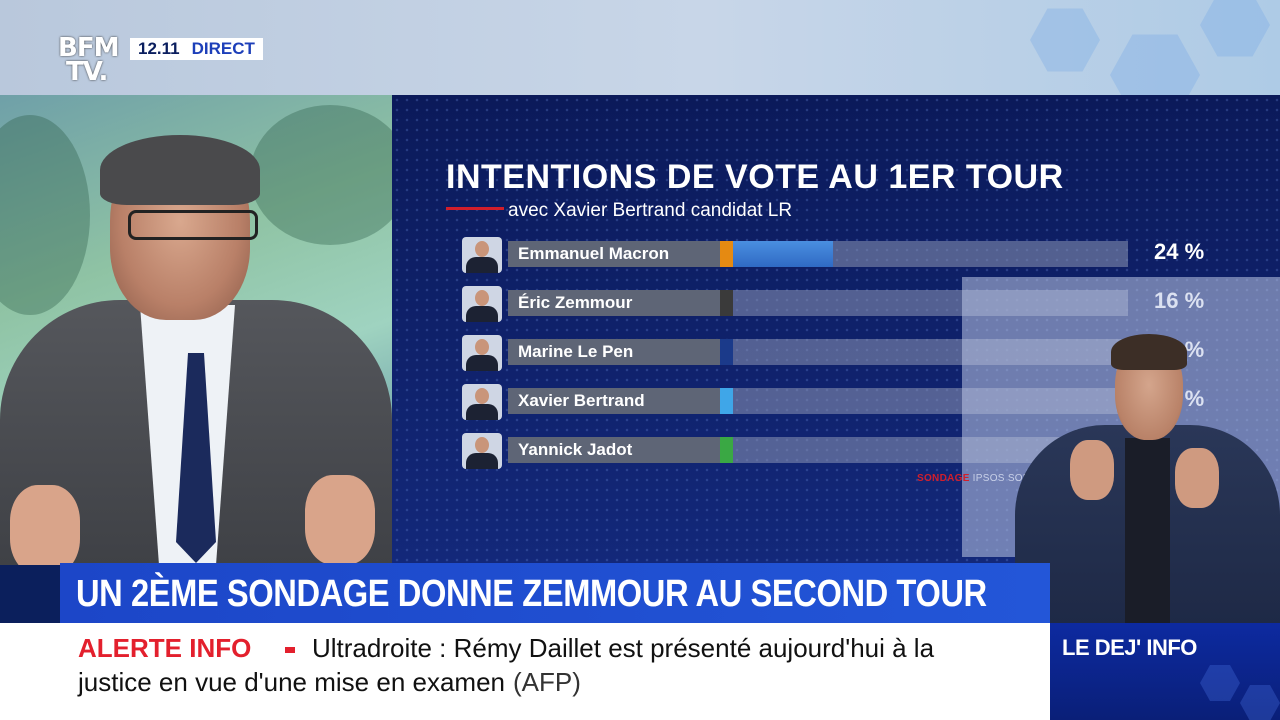  I want to click on candidate-name: Xavier Bertrand, so click(581, 400).